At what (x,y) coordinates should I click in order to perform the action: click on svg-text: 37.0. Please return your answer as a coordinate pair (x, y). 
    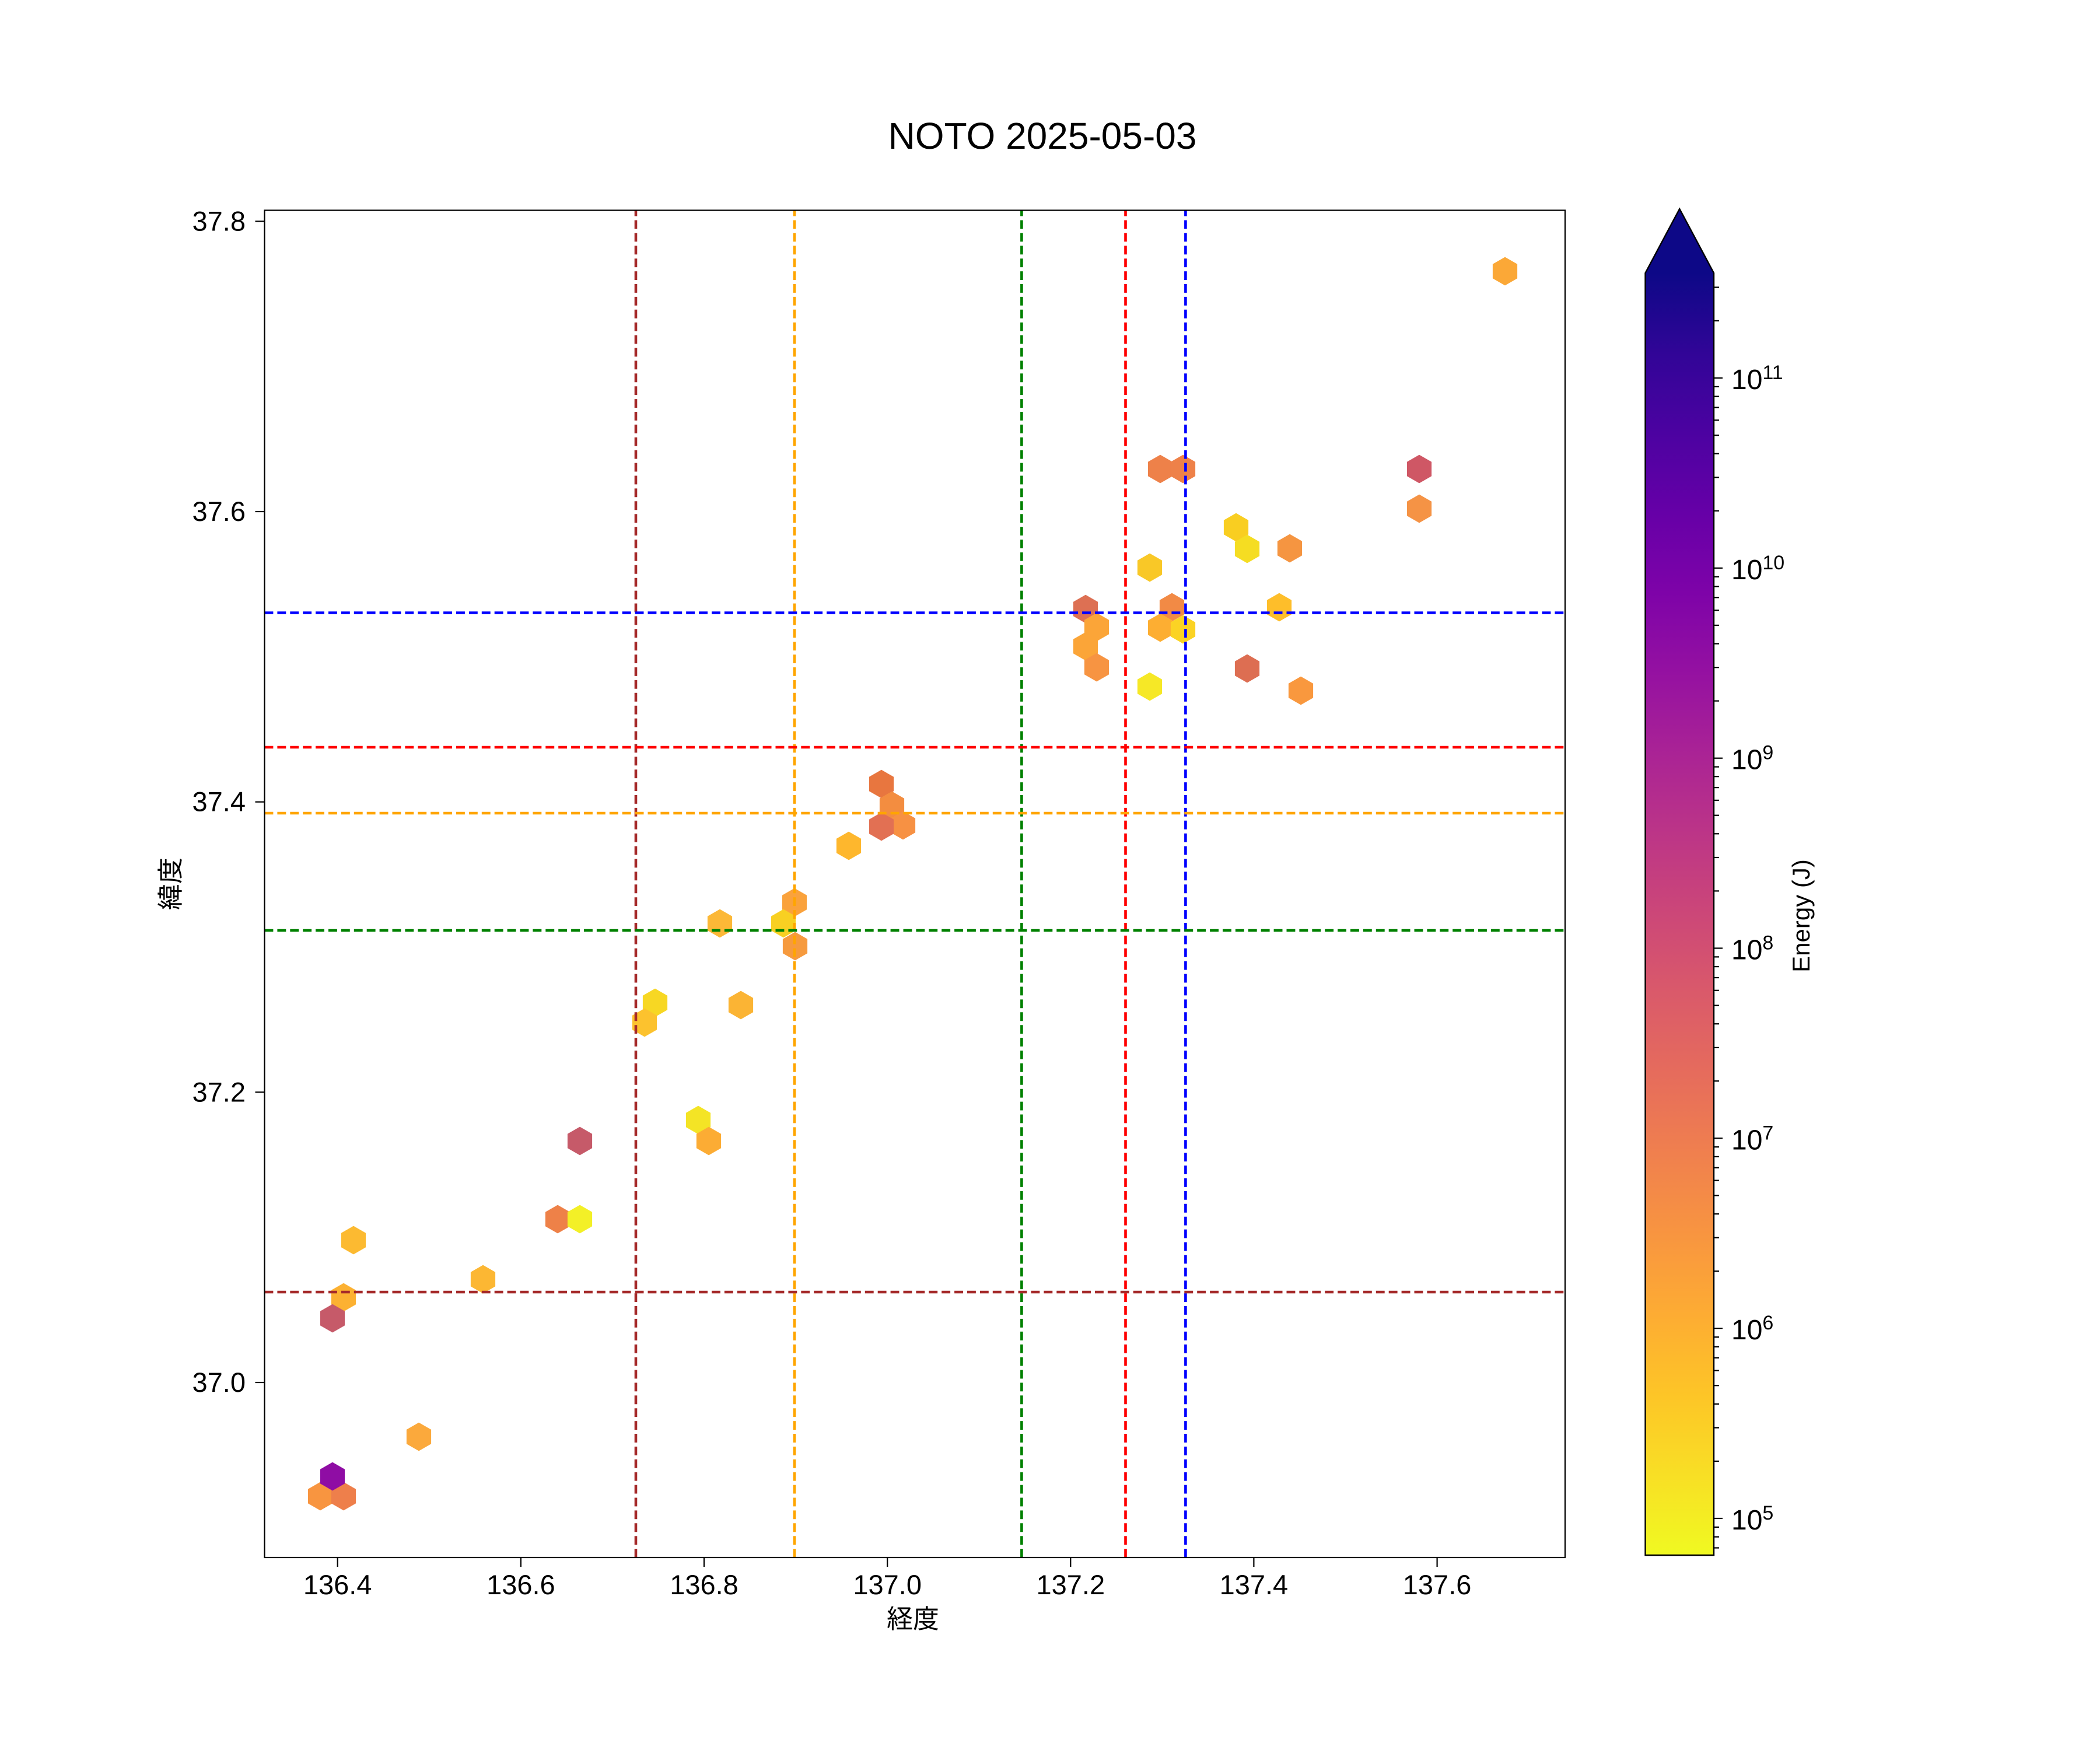
    Looking at the image, I should click on (219, 1382).